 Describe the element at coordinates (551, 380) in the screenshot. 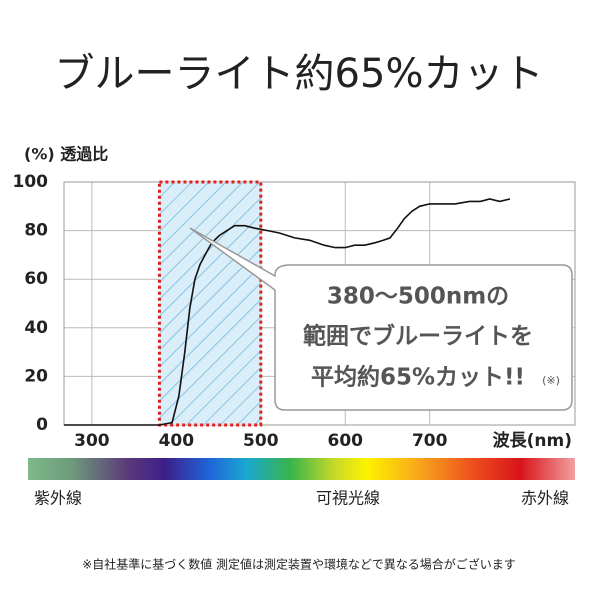

I see `annotation-note: (※)` at that location.